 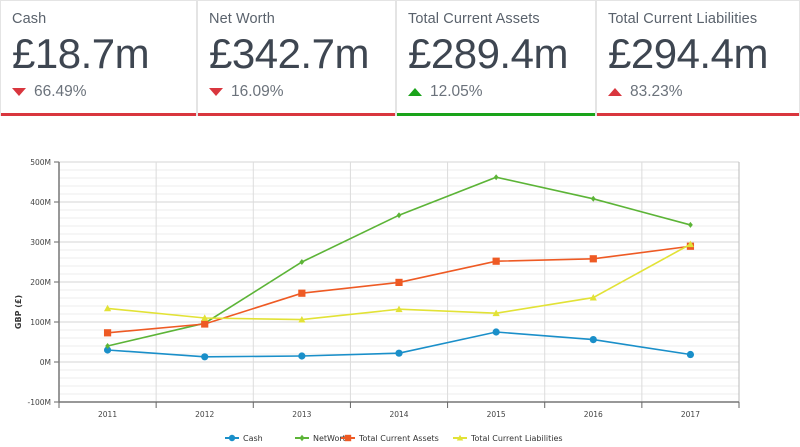 What do you see at coordinates (516, 438) in the screenshot?
I see `legend-label: Total Current Liabilities` at bounding box center [516, 438].